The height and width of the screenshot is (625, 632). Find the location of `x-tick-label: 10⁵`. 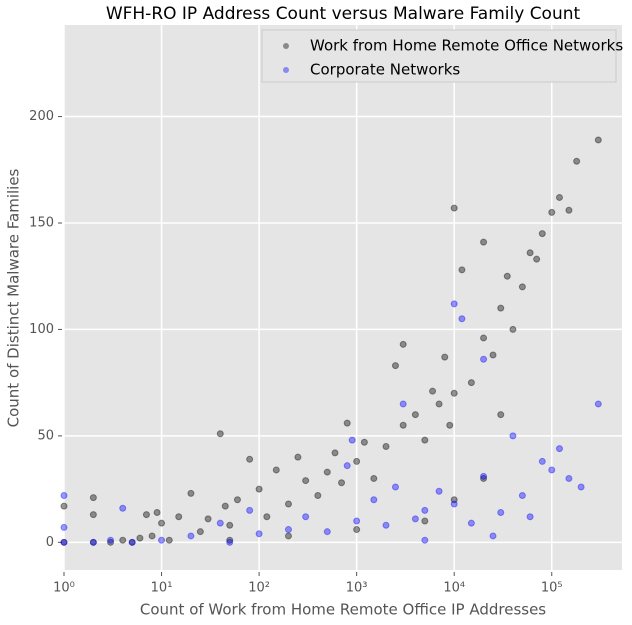

x-tick-label: 10⁵ is located at coordinates (552, 588).